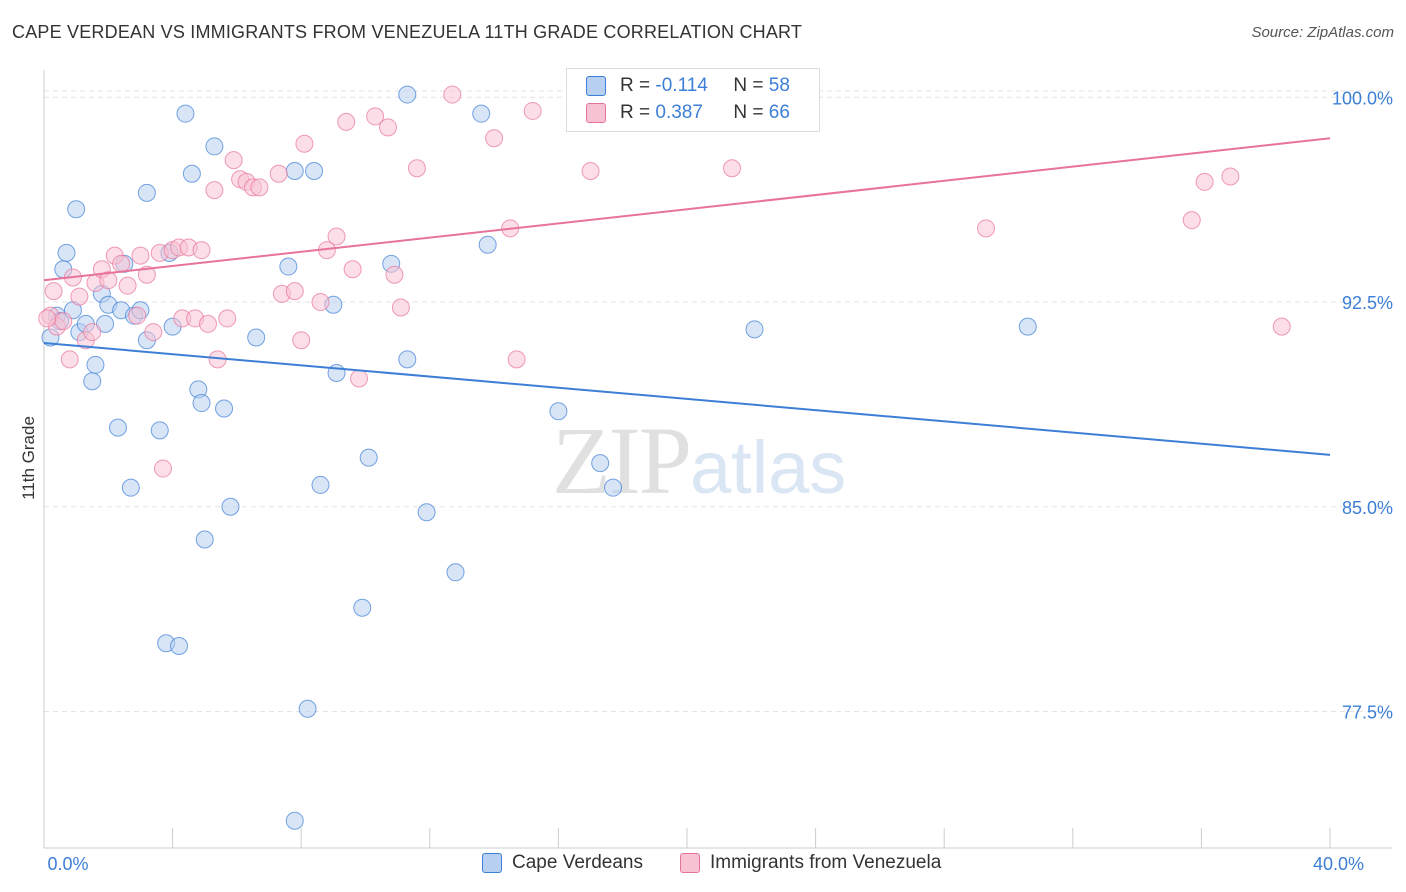 This screenshot has height=892, width=1406. I want to click on legend-swatch-pink, so click(690, 863).